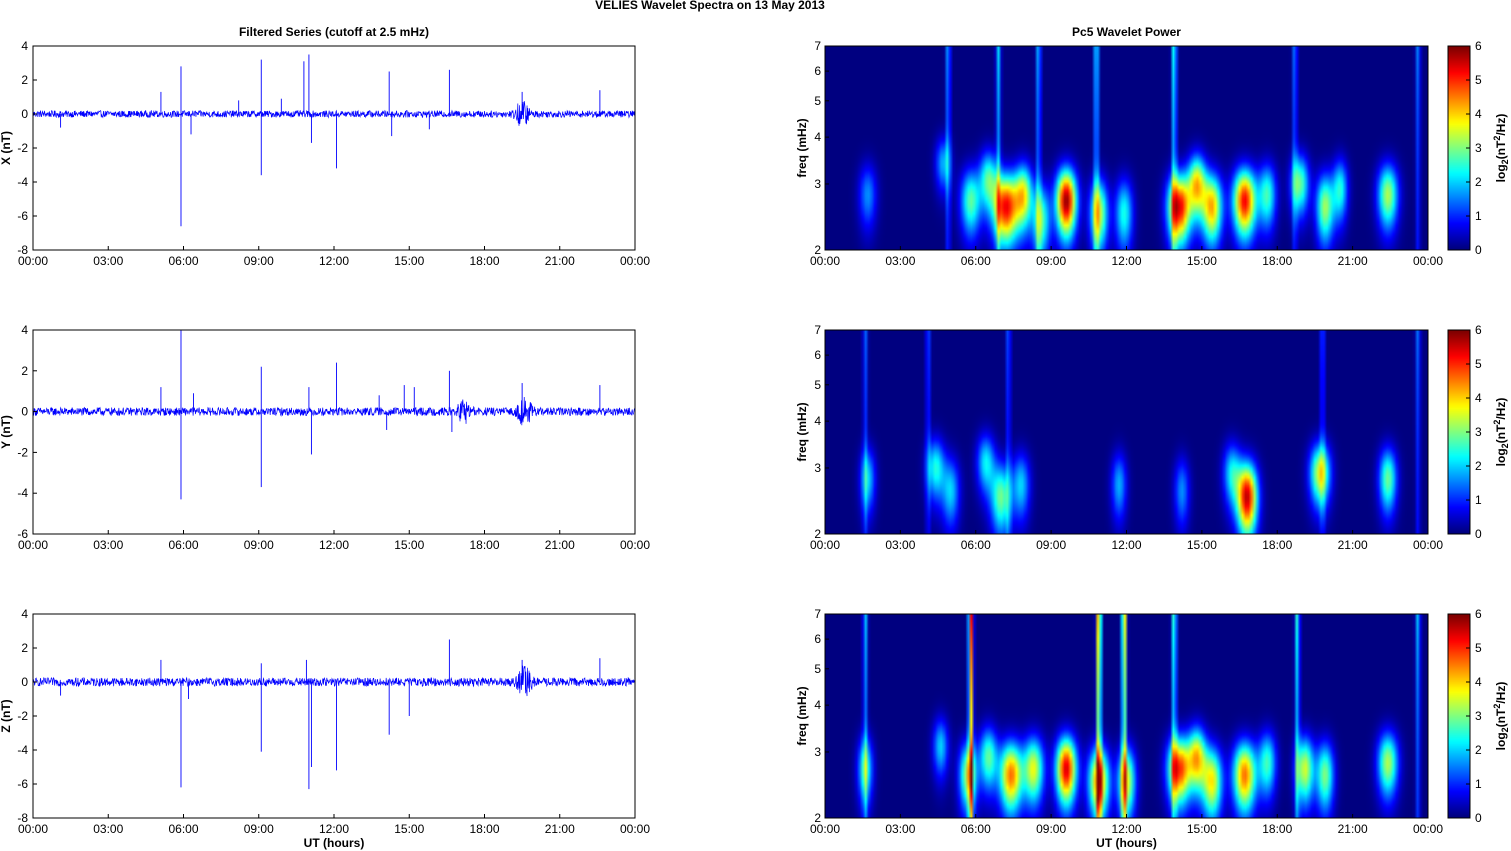 The image size is (1511, 851). I want to click on x-wavelet-title: Pc5 Wavelet Power, so click(1126, 32).